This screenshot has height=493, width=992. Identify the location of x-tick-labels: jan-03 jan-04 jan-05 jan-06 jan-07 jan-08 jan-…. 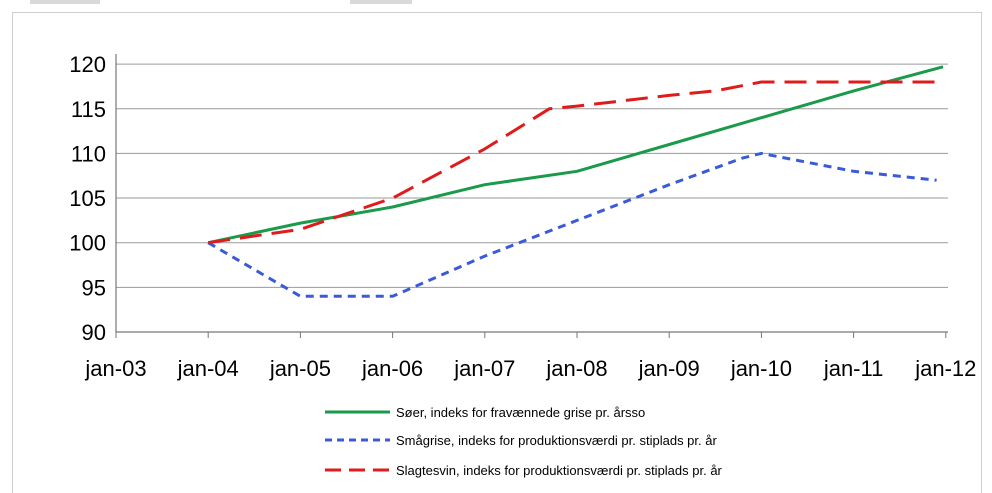
(530, 368).